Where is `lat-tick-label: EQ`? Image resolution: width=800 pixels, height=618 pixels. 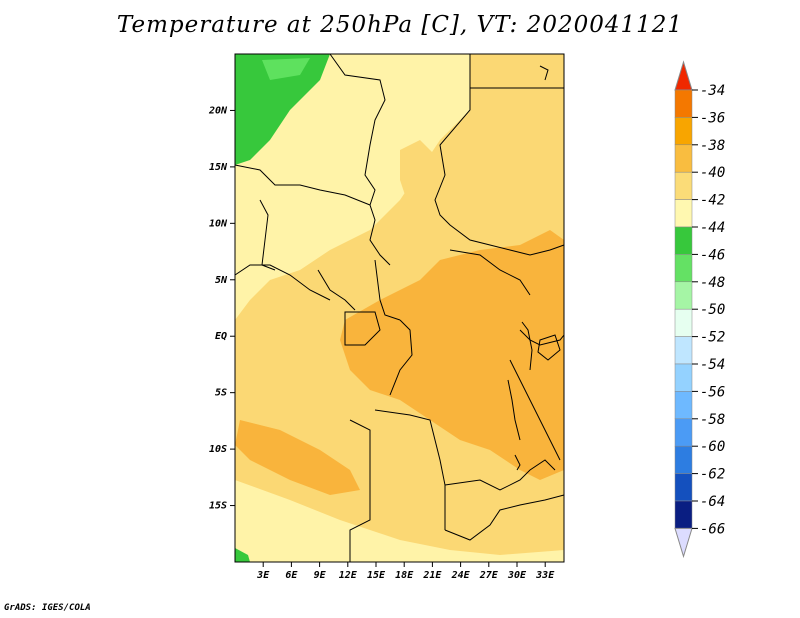 lat-tick-label: EQ is located at coordinates (221, 336).